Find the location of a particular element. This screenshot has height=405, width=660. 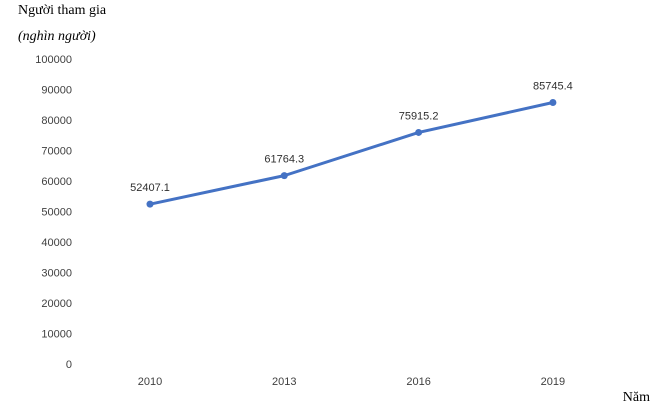

y-tick-label: 20000 is located at coordinates (56, 304).